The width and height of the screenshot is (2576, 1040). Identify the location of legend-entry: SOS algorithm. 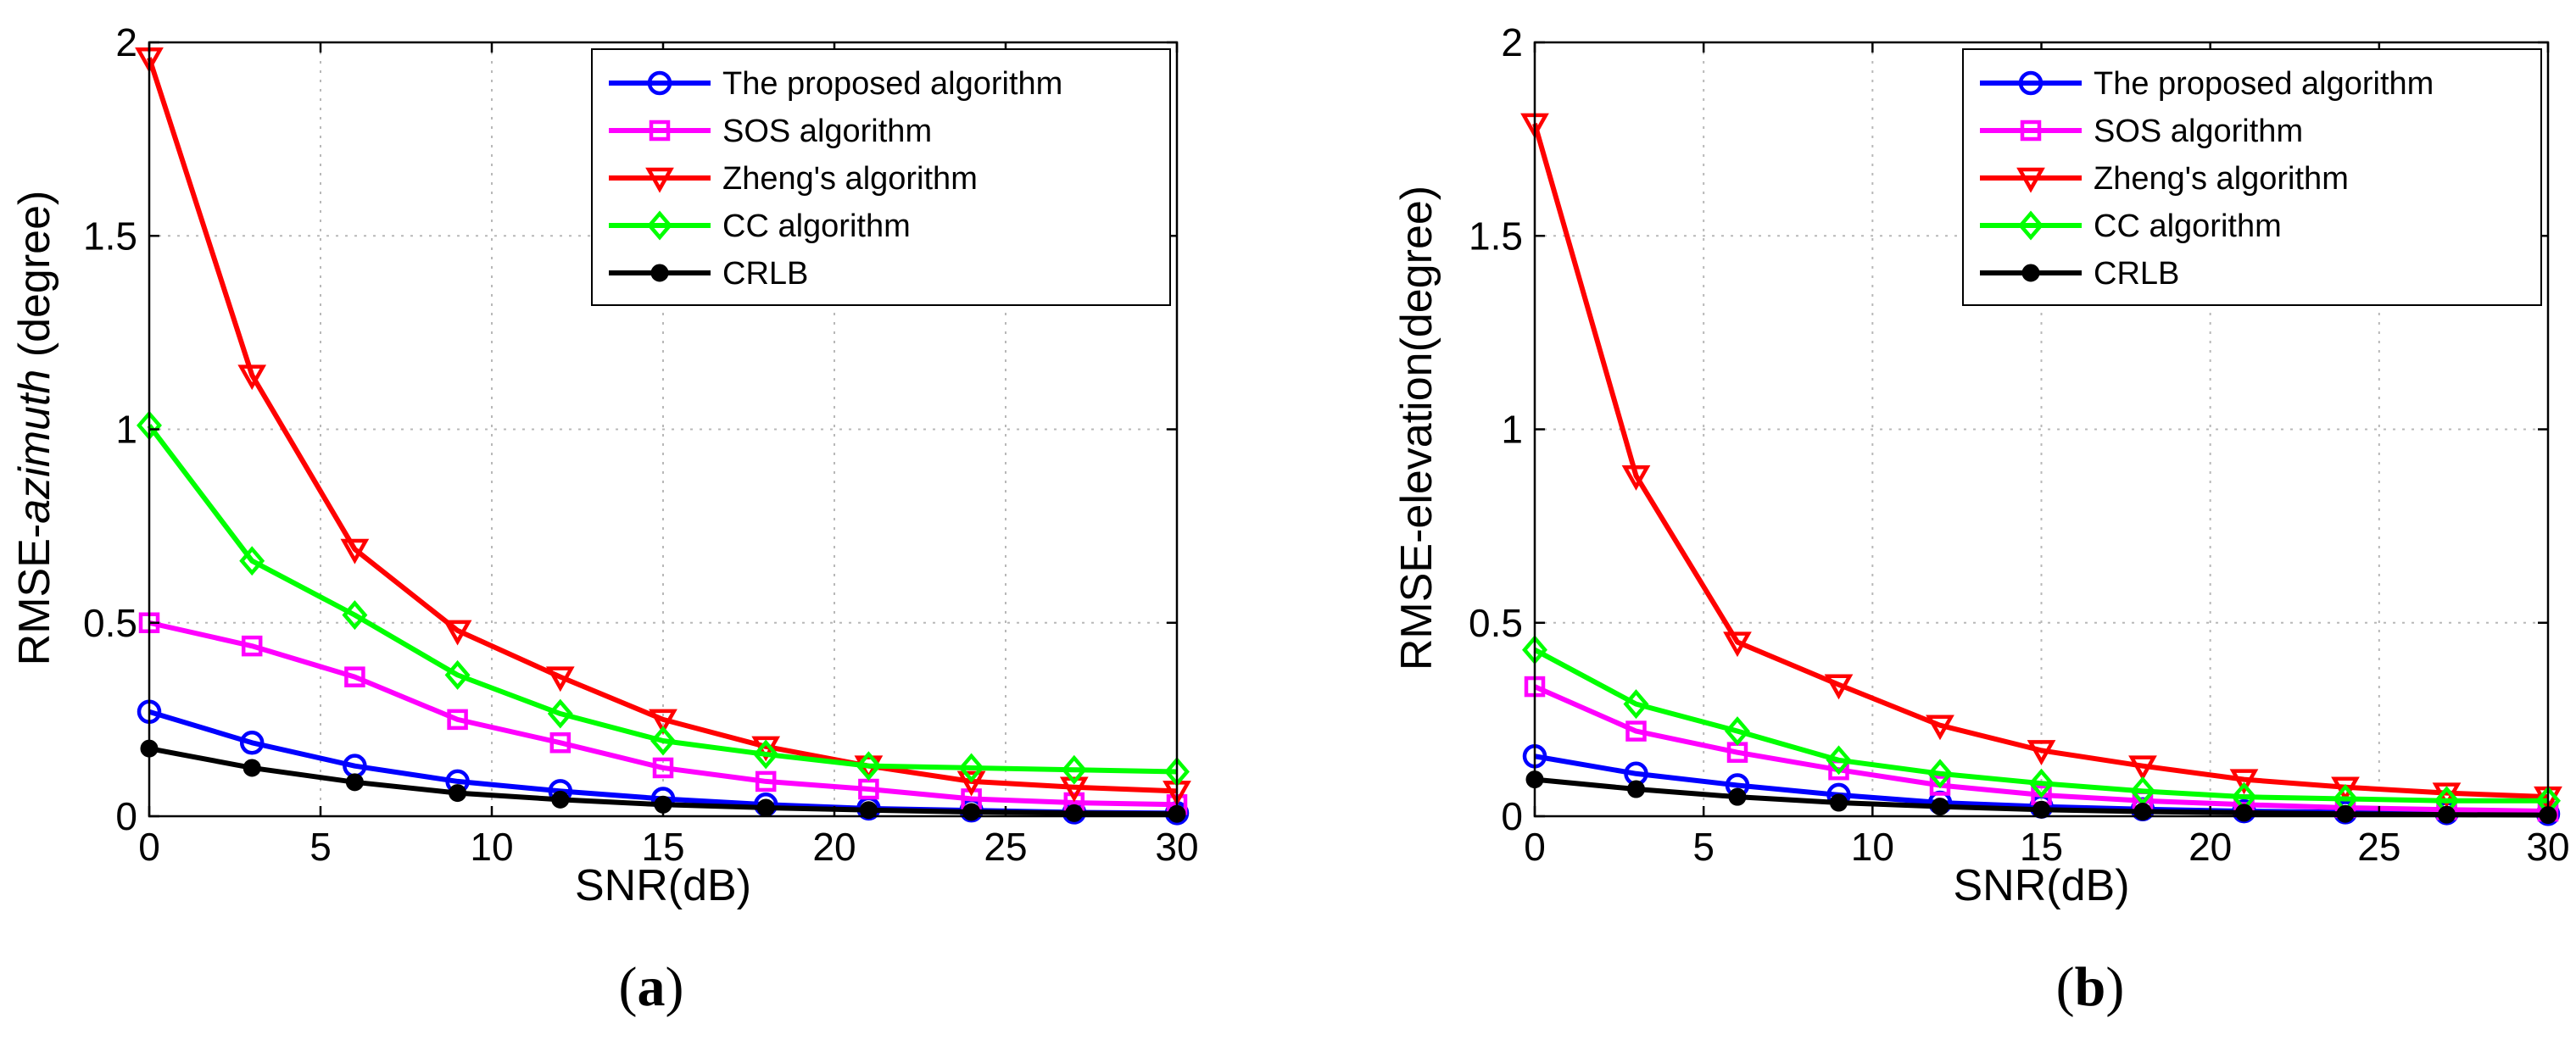
(770, 131).